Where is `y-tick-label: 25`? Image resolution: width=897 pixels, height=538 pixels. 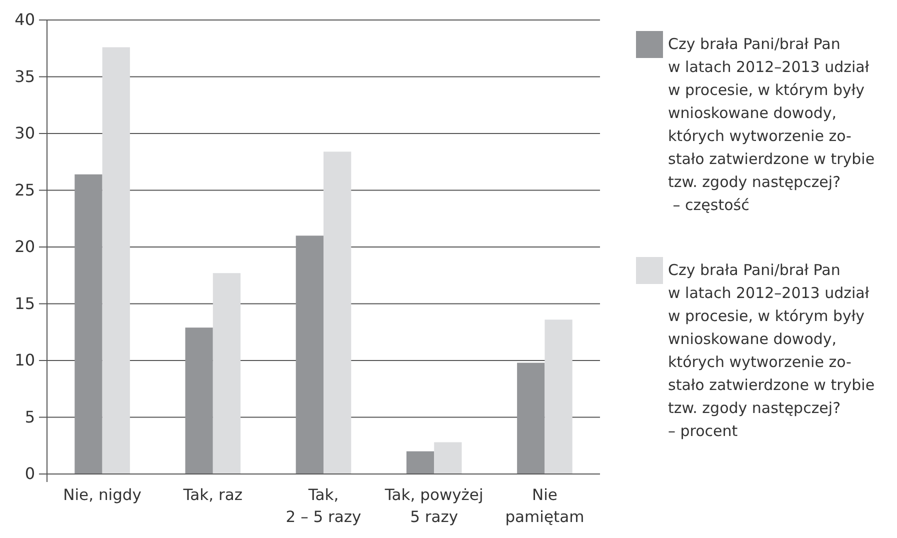
y-tick-label: 25 is located at coordinates (24, 190).